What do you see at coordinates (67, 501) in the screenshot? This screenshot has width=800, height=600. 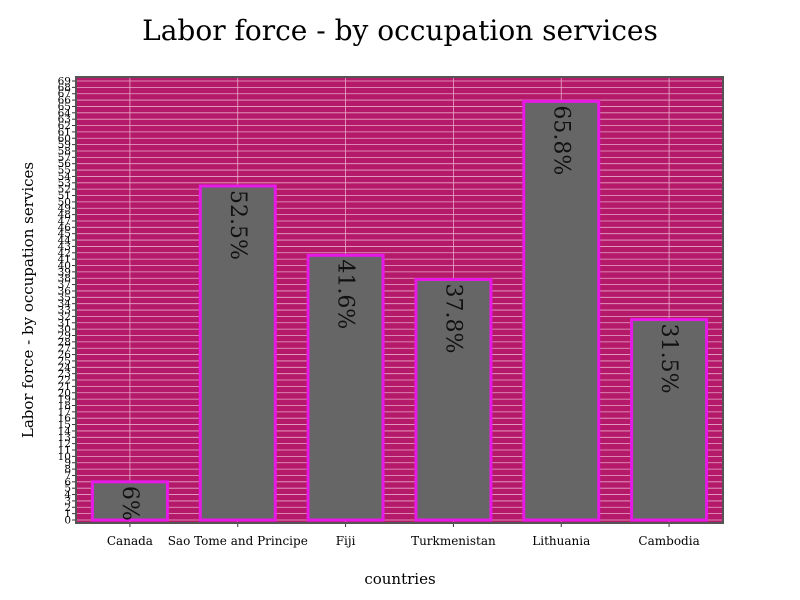 I see `y-tick-label: 3` at bounding box center [67, 501].